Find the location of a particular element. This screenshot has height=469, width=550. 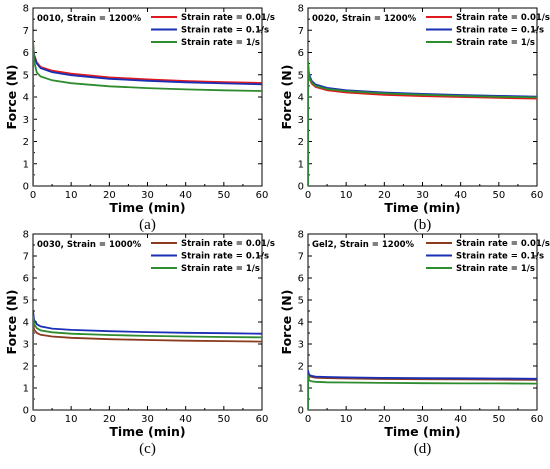

panel-title: 0030, Strain = 1000% is located at coordinates (89, 245).